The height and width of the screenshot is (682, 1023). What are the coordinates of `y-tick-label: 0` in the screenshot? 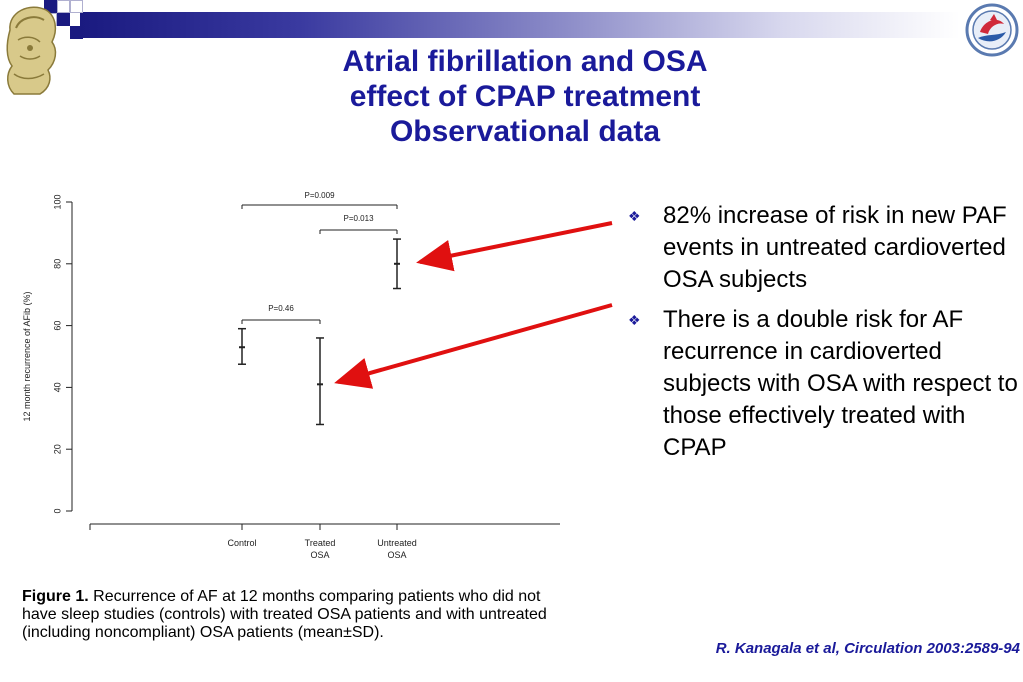 It's located at (57, 510).